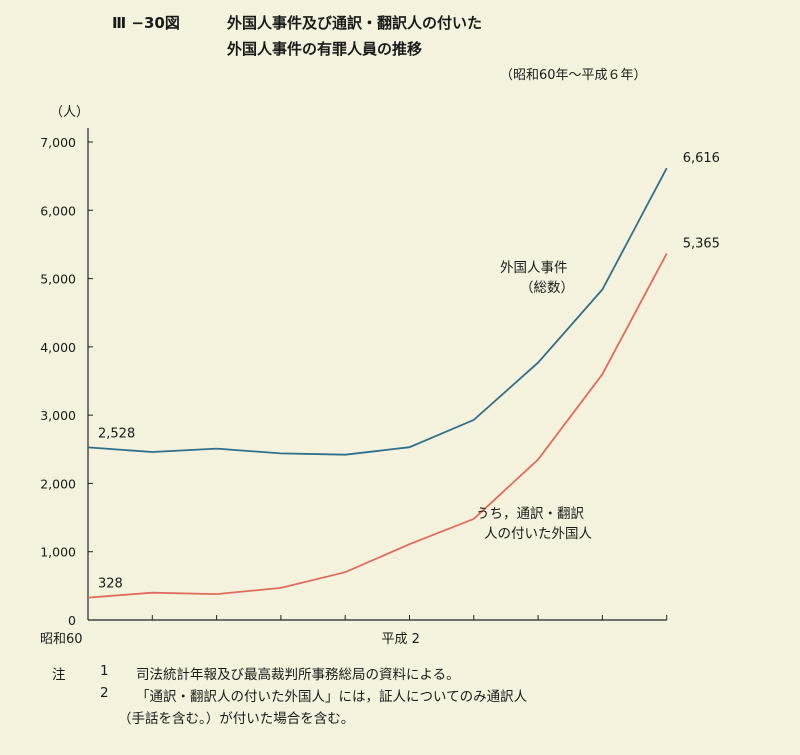  What do you see at coordinates (58, 483) in the screenshot?
I see `y-tick-label: 2,000` at bounding box center [58, 483].